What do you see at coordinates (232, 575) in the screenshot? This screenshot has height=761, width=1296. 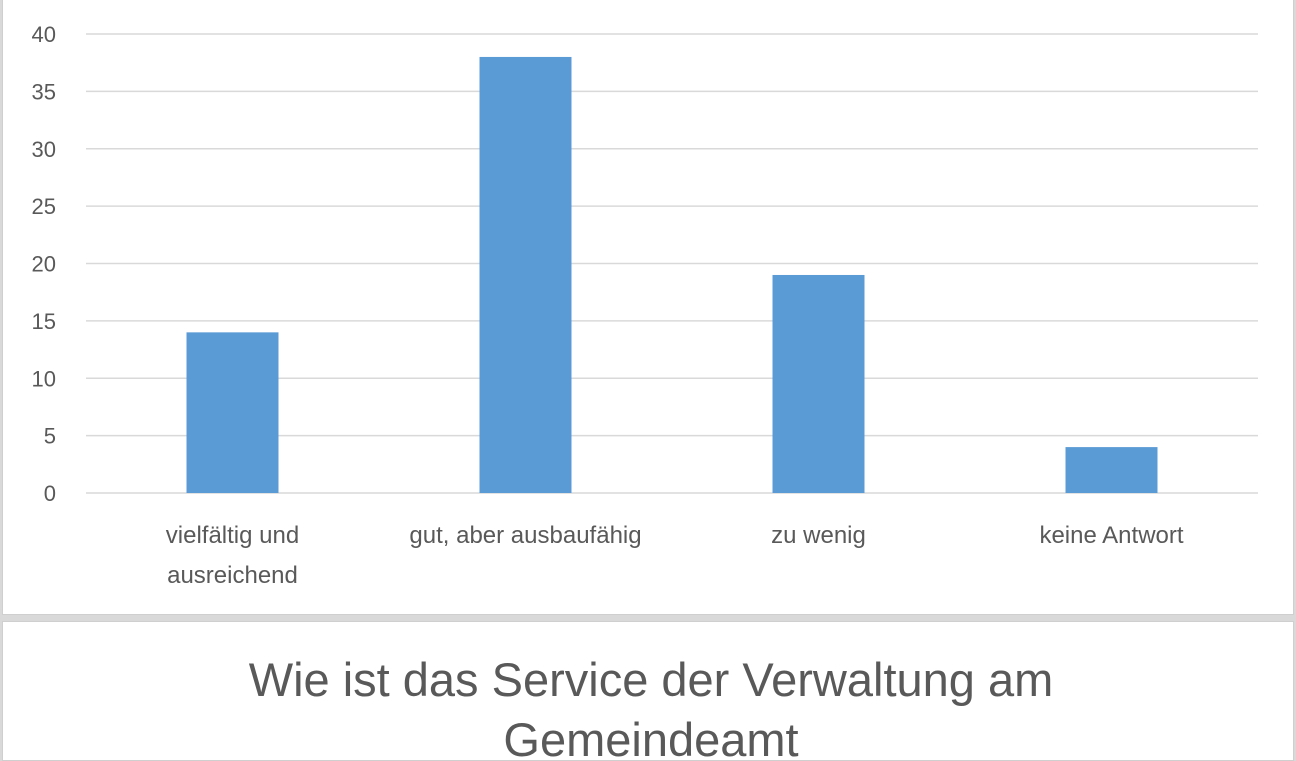 I see `x-tick-label-line: ausreichend` at bounding box center [232, 575].